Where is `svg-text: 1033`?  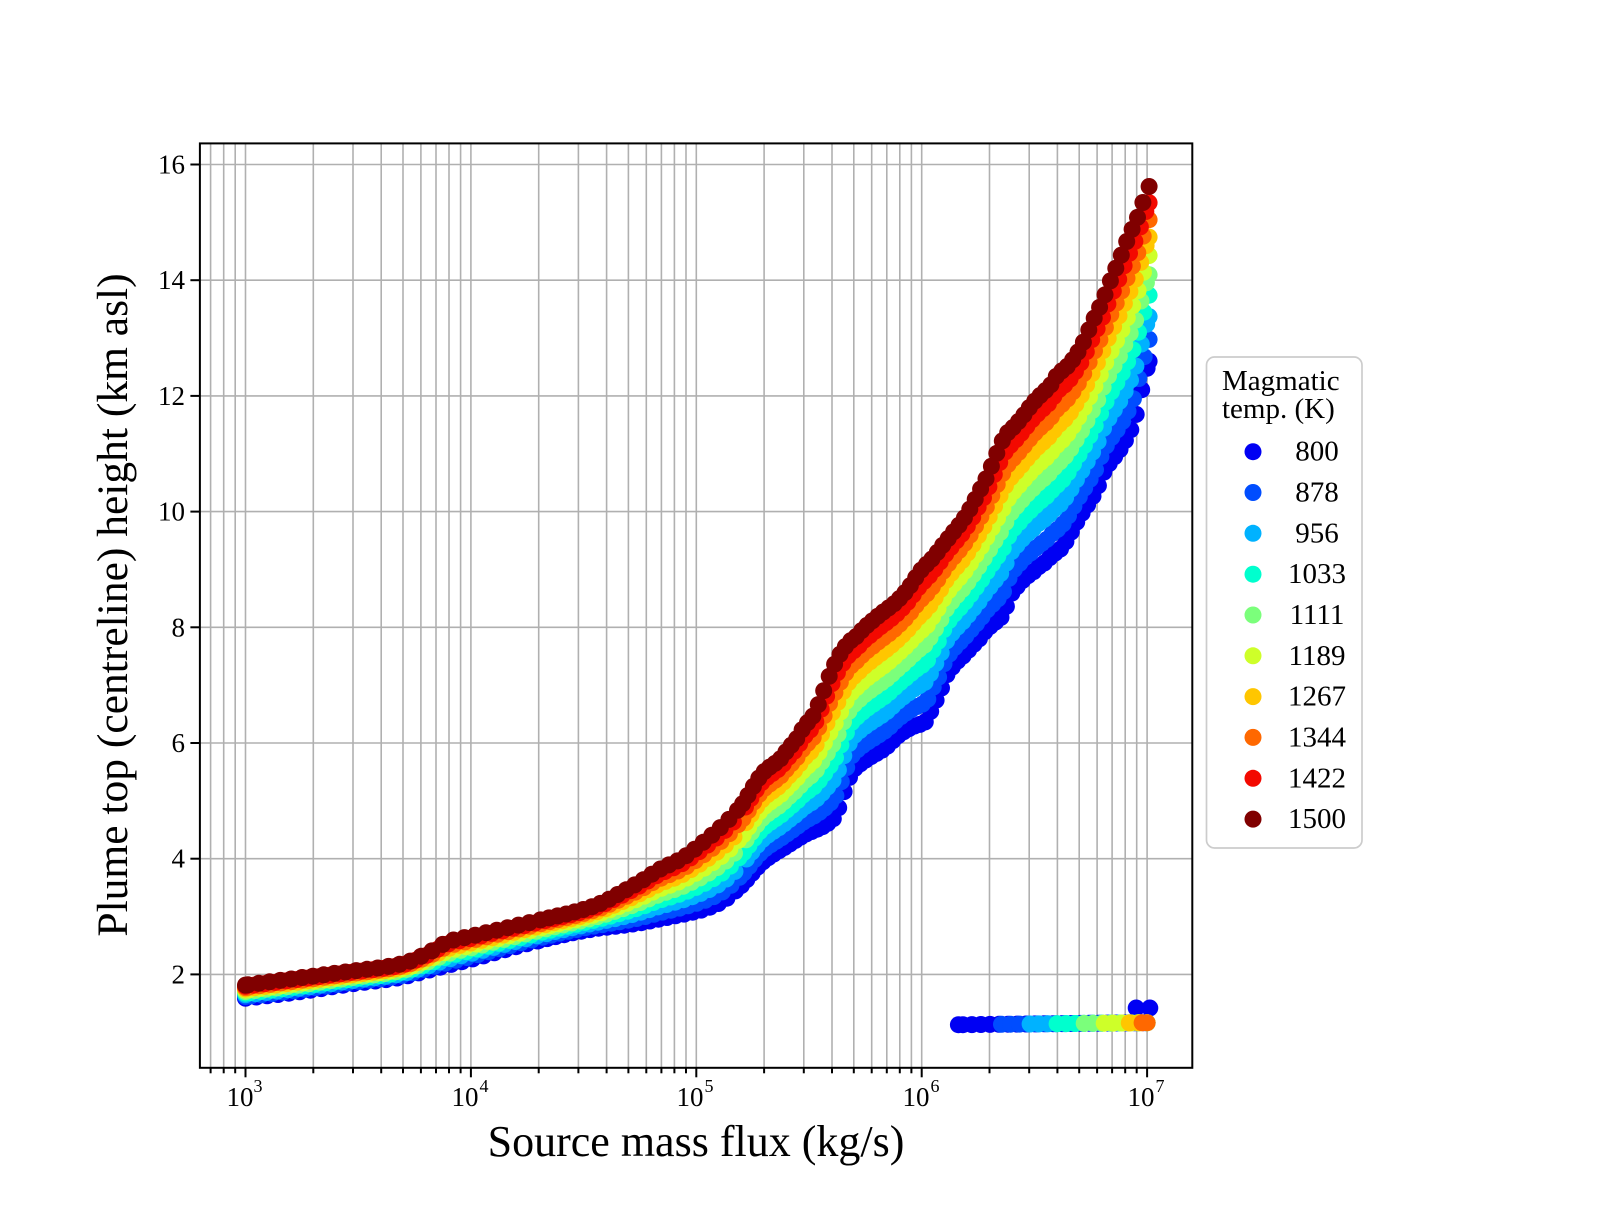 svg-text: 1033 is located at coordinates (1317, 574).